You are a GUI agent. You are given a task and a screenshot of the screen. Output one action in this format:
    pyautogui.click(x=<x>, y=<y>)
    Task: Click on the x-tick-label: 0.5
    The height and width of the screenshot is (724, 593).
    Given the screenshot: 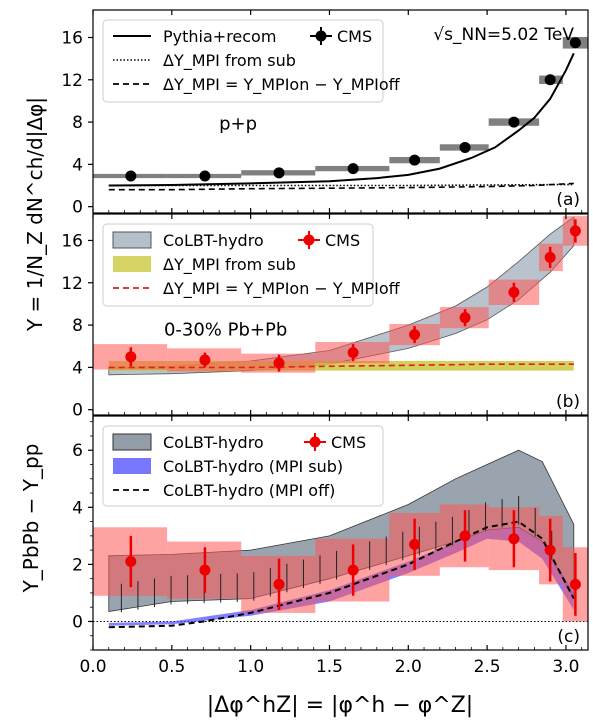 What is the action you would take?
    pyautogui.click(x=171, y=667)
    